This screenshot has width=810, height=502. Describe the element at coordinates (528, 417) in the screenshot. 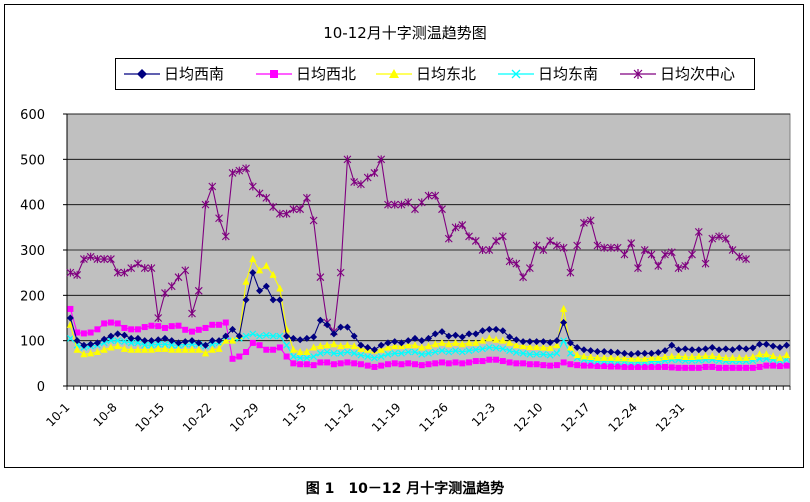

I see `x-tick-label-10: 12-10` at that location.